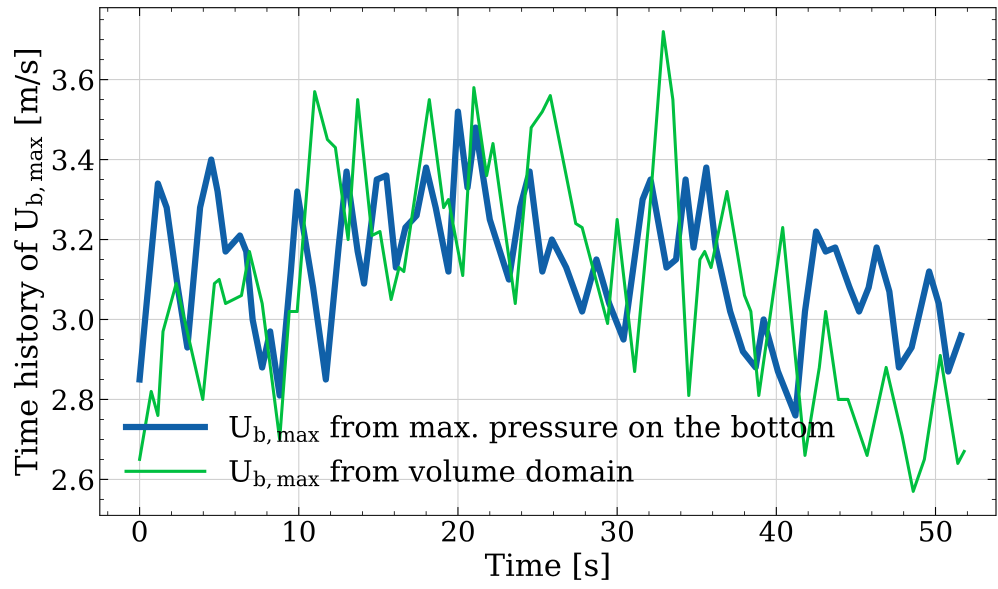  I want to click on x-tick-label: 0, so click(139, 531).